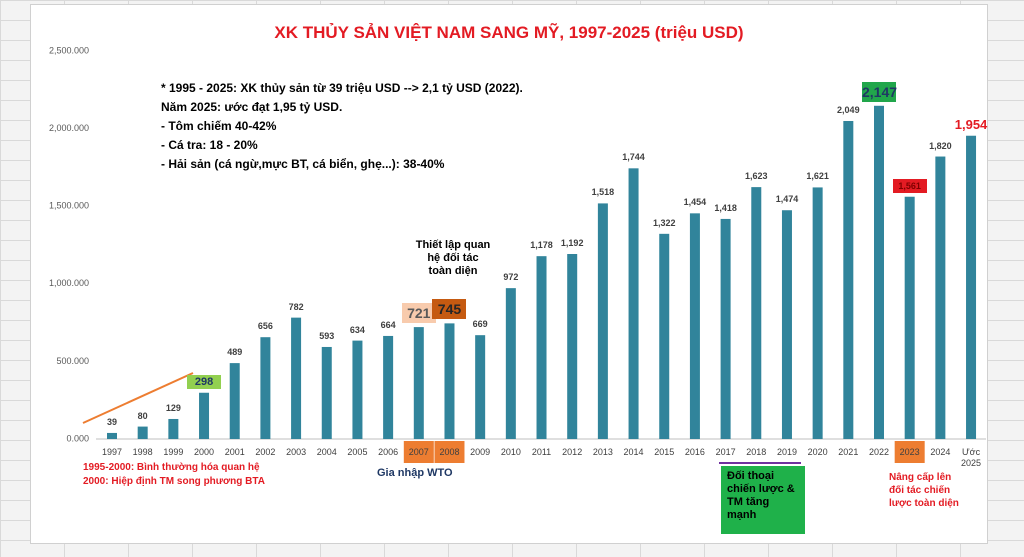 This screenshot has height=557, width=1024. What do you see at coordinates (327, 335) in the screenshot?
I see `value-label: 593` at bounding box center [327, 335].